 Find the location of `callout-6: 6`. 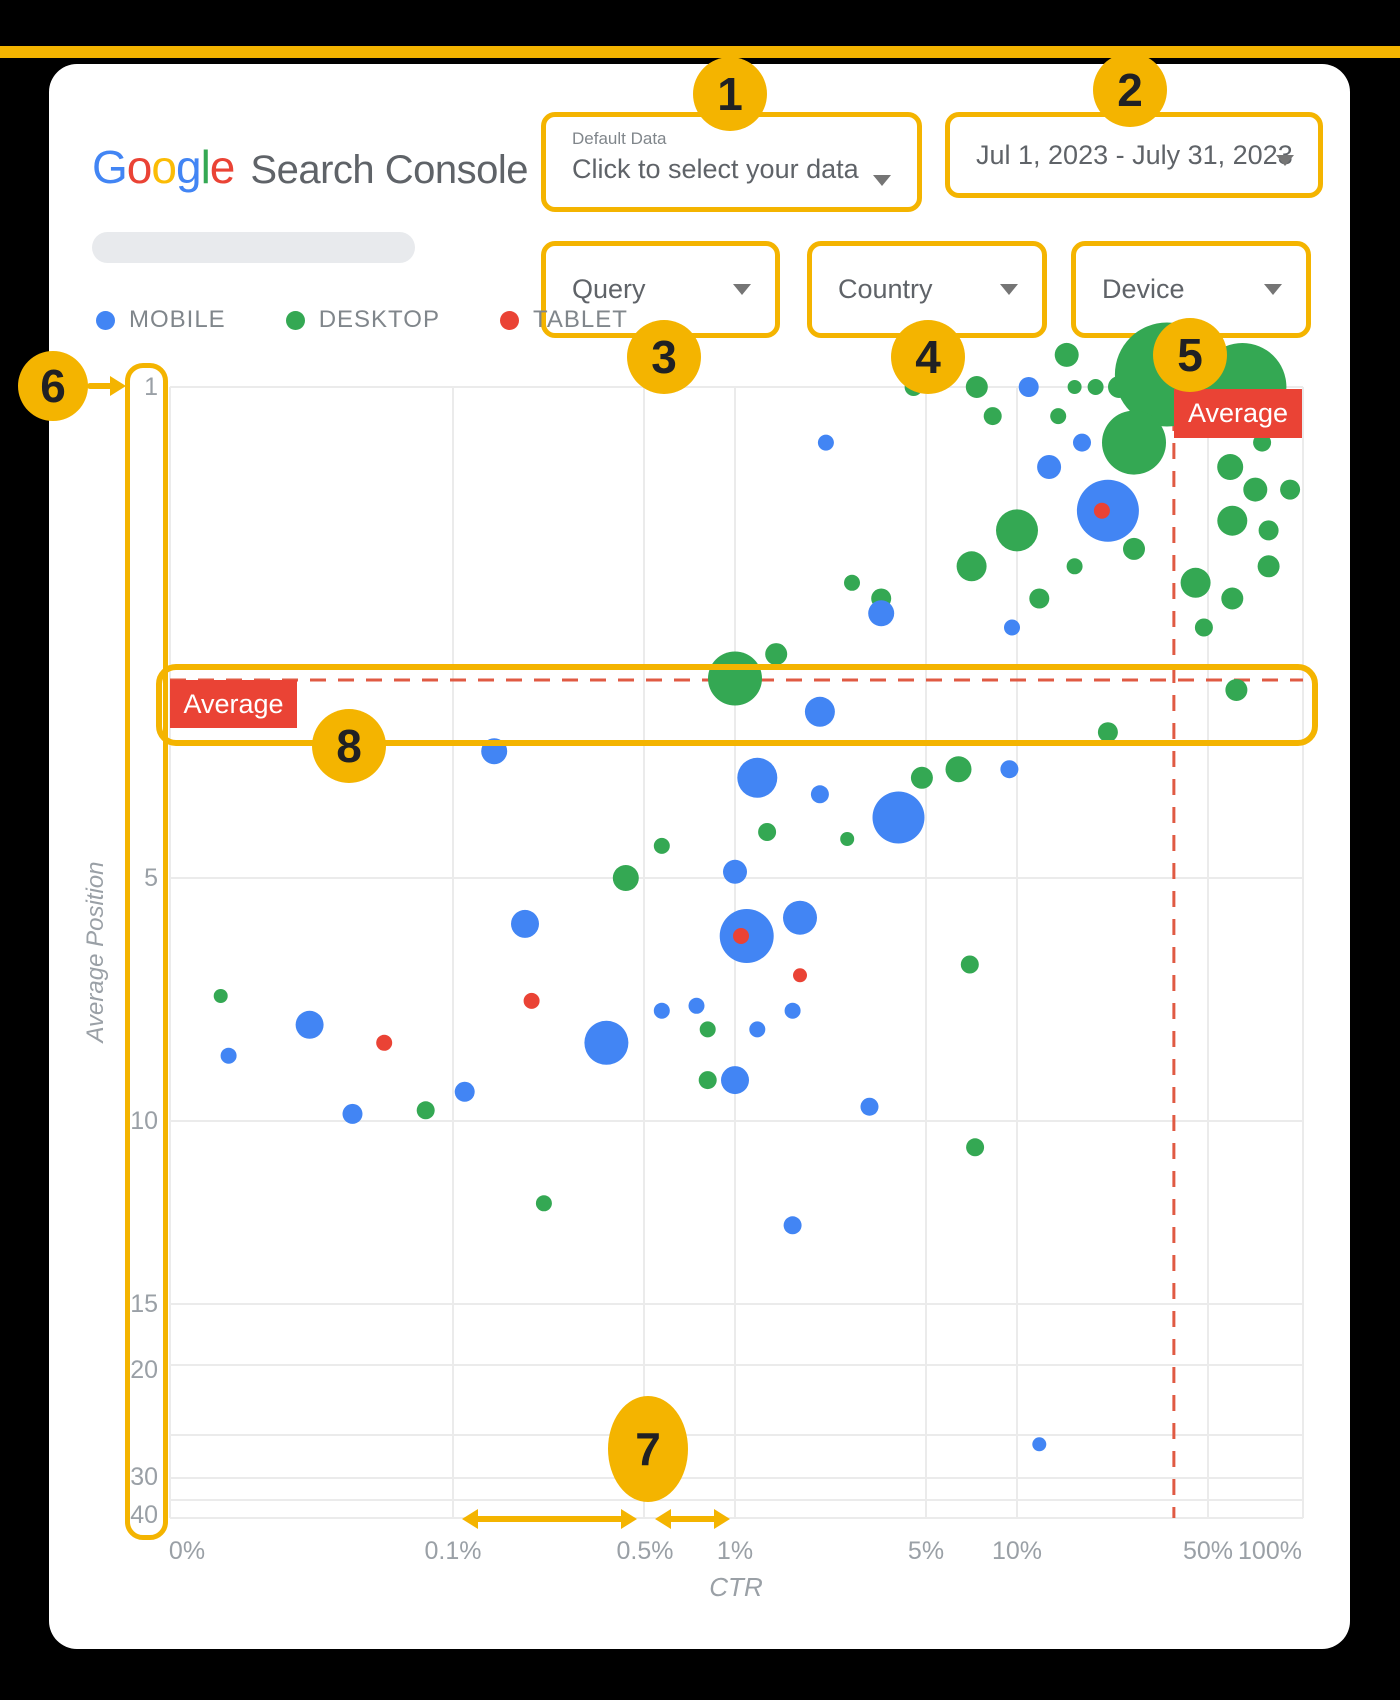

callout-6: 6 is located at coordinates (53, 386).